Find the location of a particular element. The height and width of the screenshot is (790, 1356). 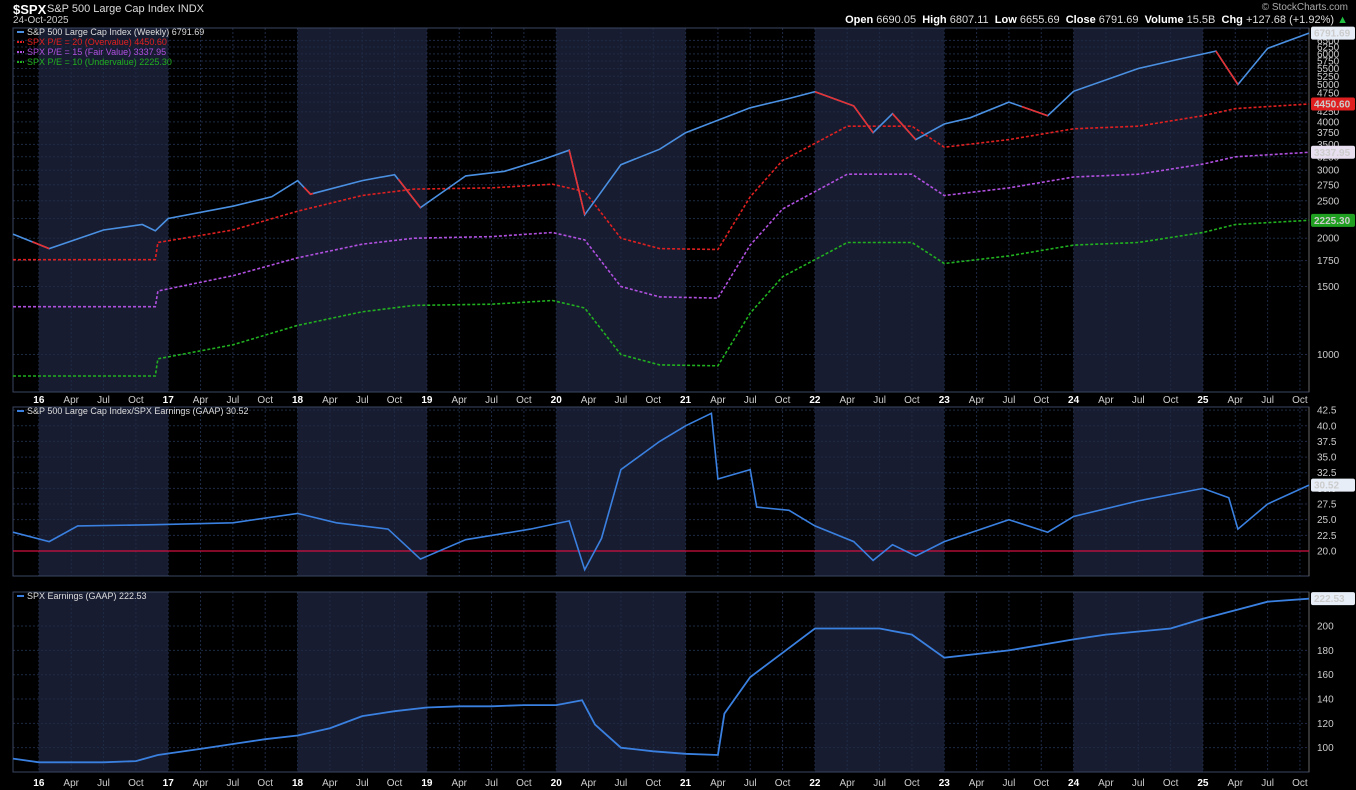

y-tick-label: 4000 is located at coordinates (1328, 122).